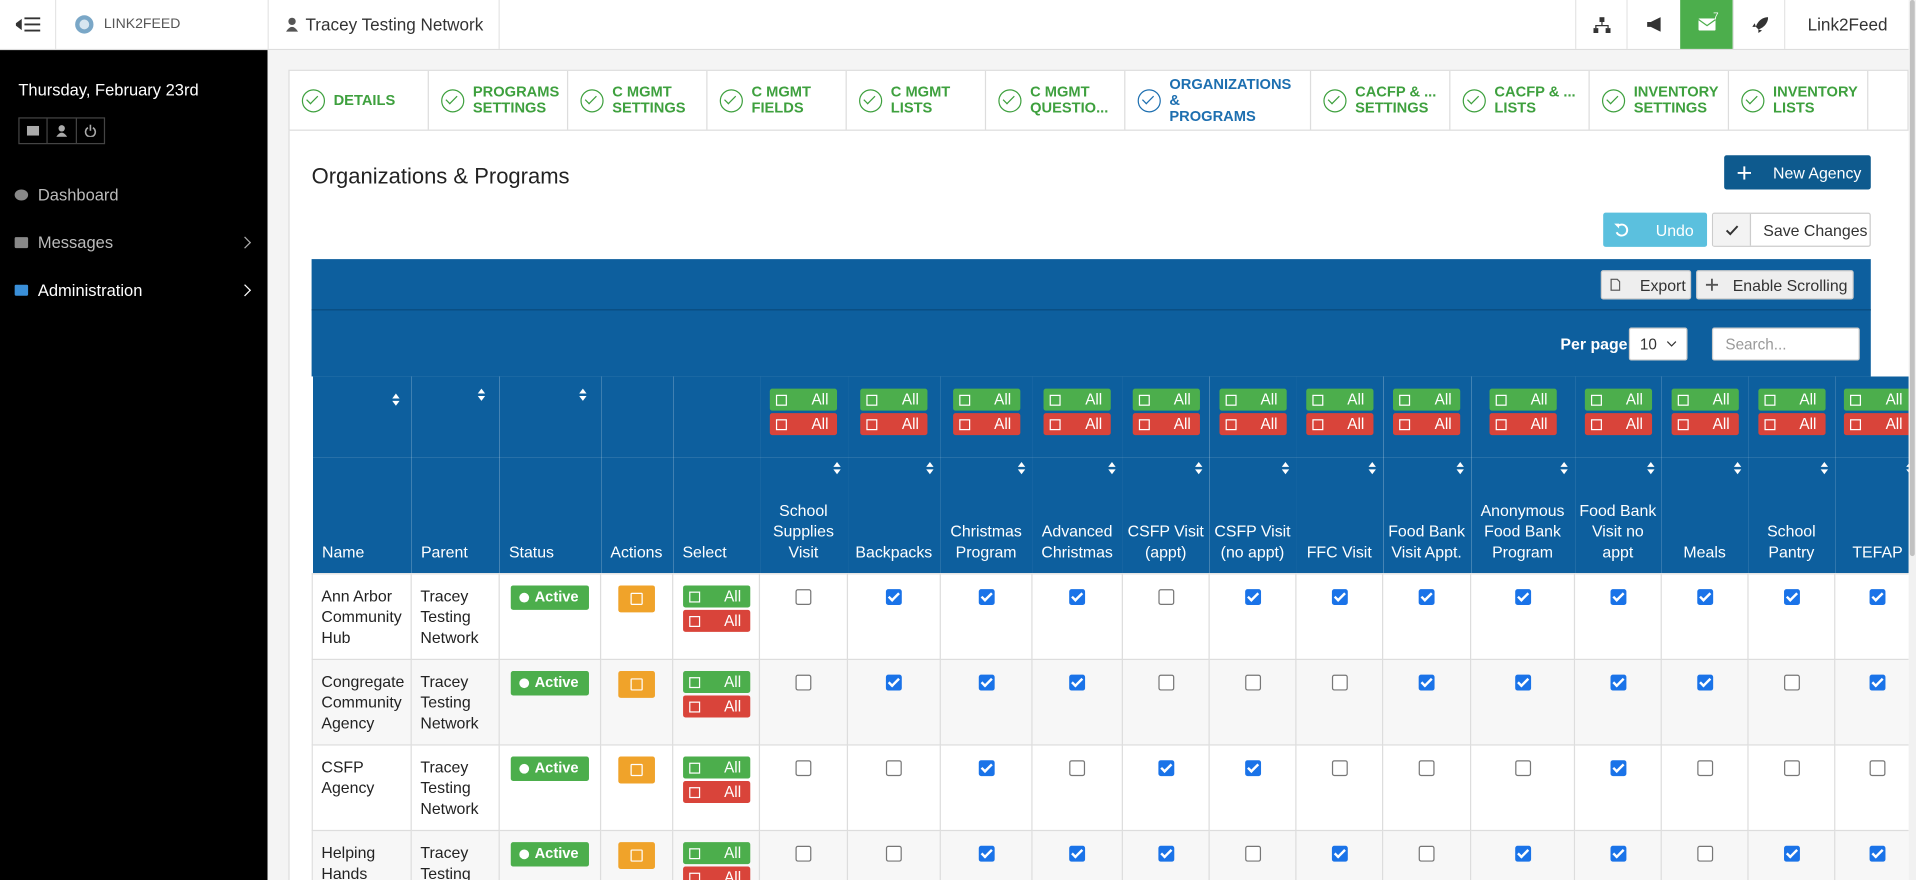 Image resolution: width=1916 pixels, height=880 pixels. What do you see at coordinates (1618, 515) in the screenshot?
I see `program-header: Food Bank Visit no appt` at bounding box center [1618, 515].